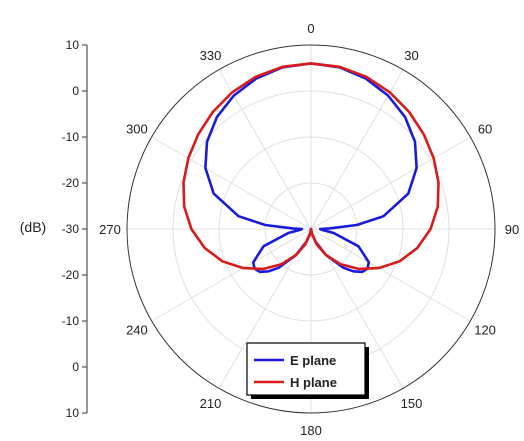 The image size is (524, 441). I want to click on angle-label: 240, so click(137, 330).